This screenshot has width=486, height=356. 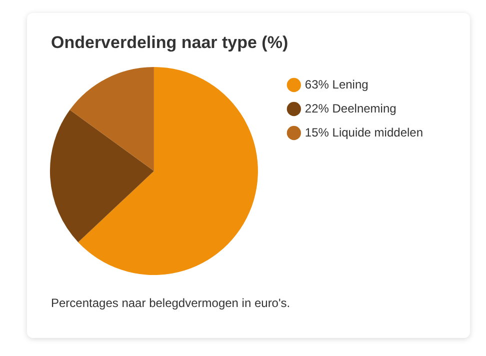 What do you see at coordinates (350, 108) in the screenshot?
I see `legend-label: 22% Deelneming` at bounding box center [350, 108].